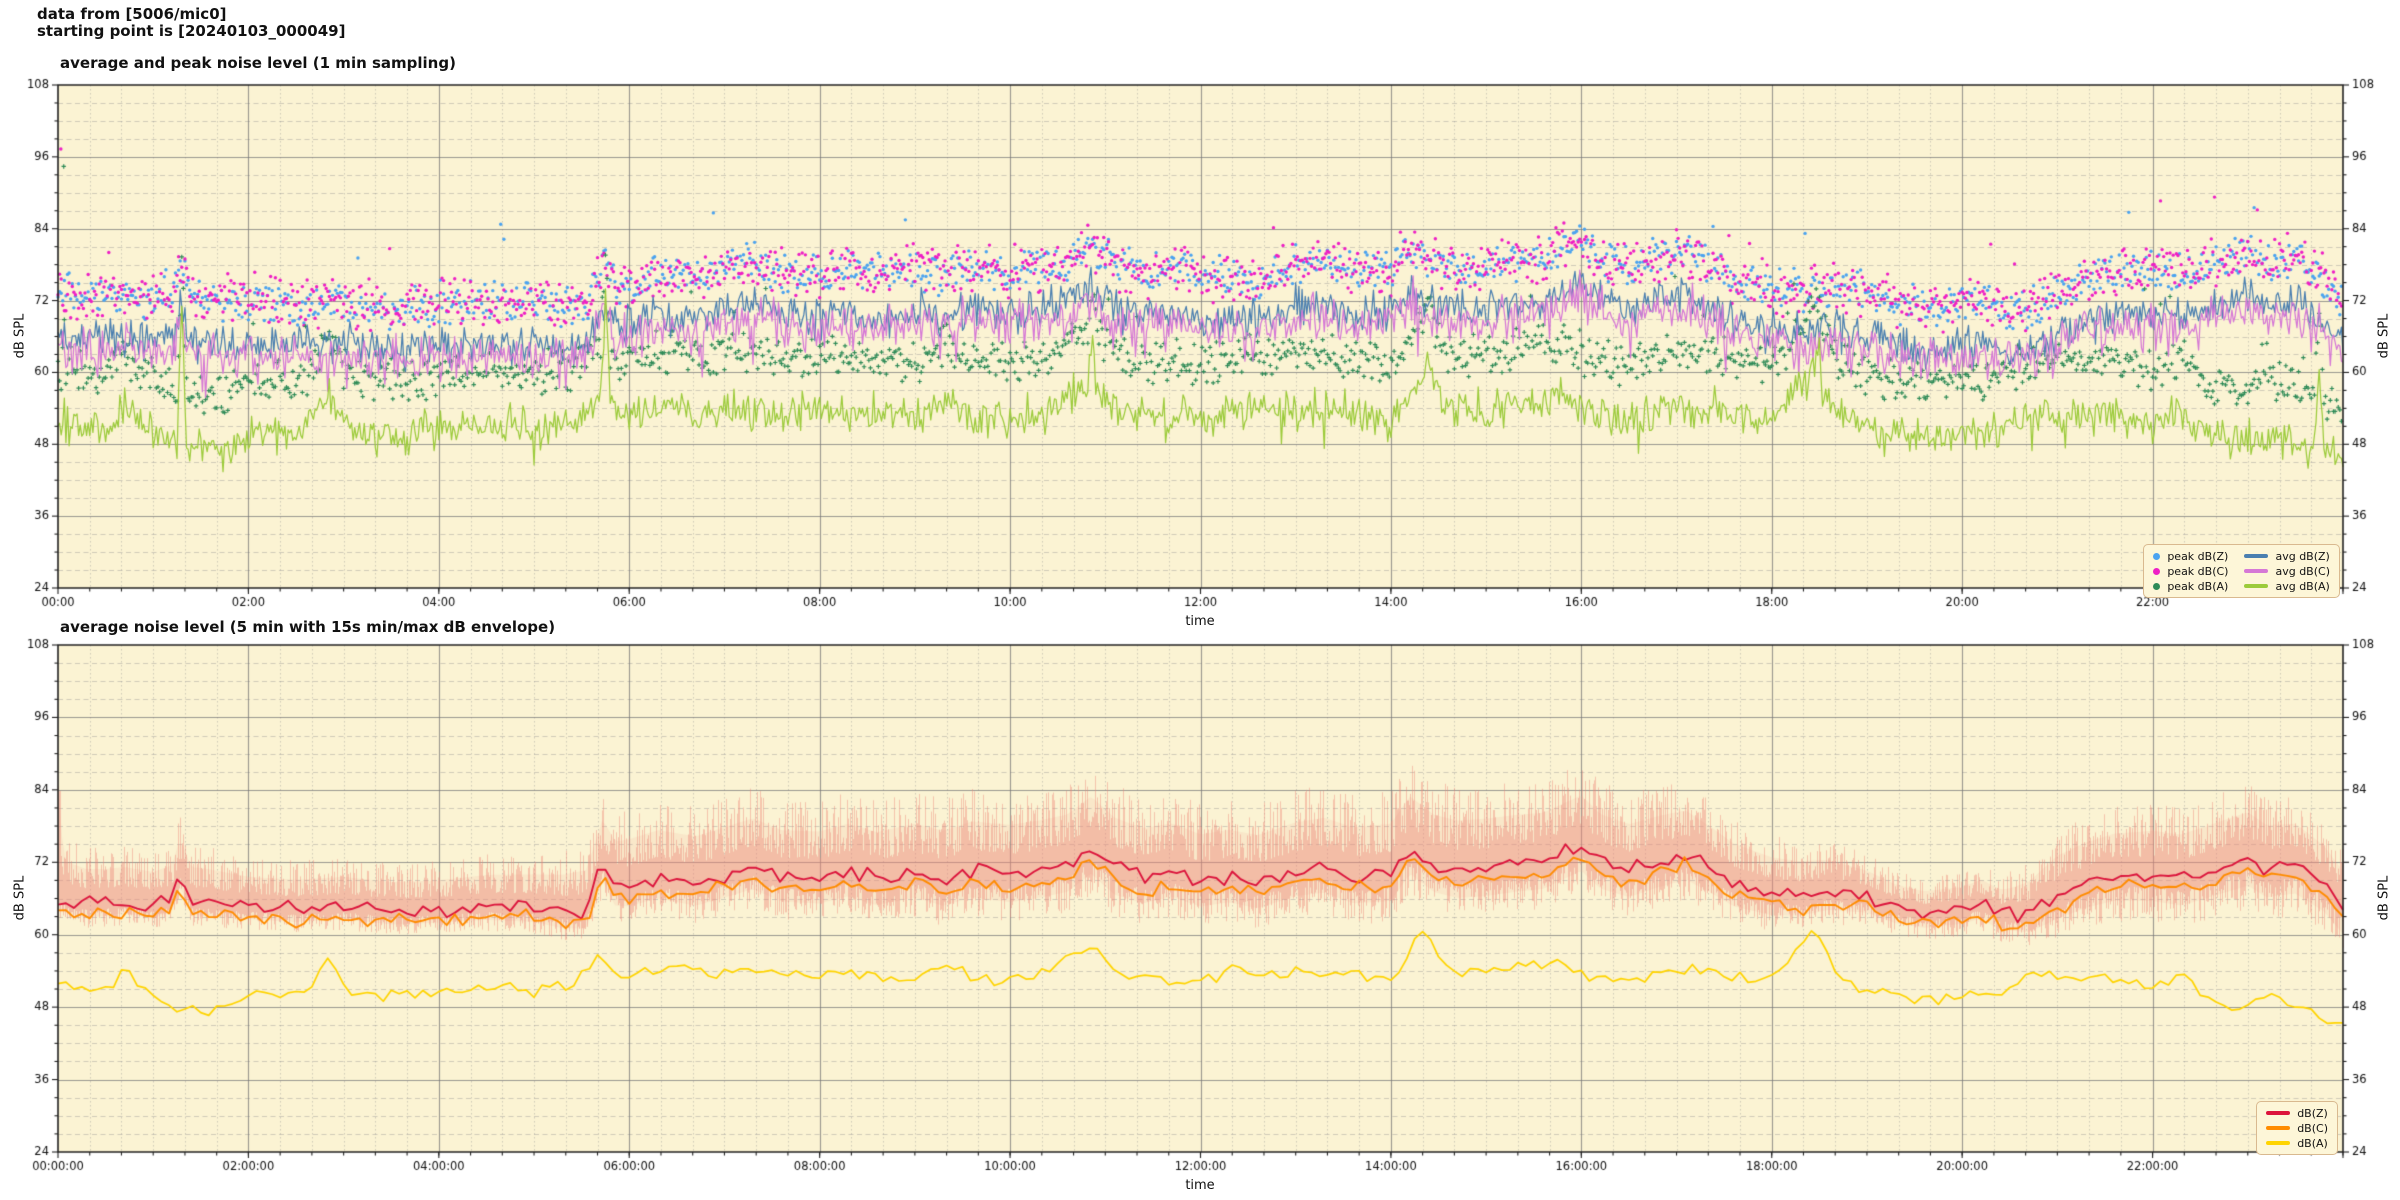  What do you see at coordinates (2256, 556) in the screenshot?
I see `avg-dbz-line-icon` at bounding box center [2256, 556].